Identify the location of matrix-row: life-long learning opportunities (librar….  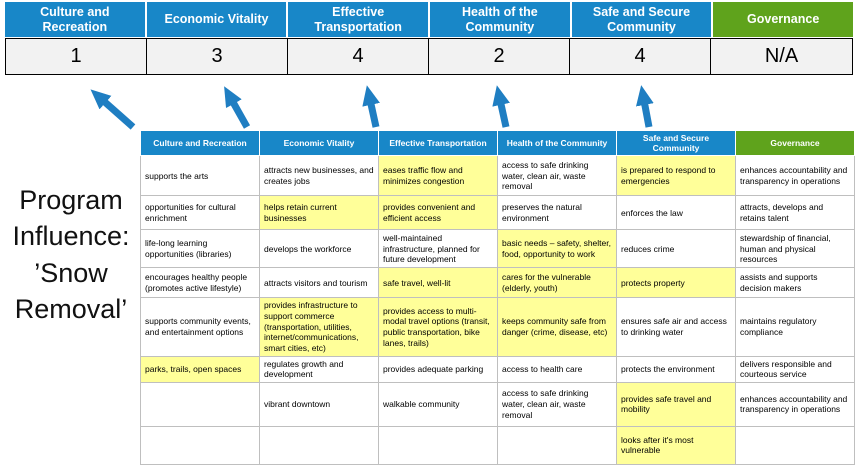
(497, 249).